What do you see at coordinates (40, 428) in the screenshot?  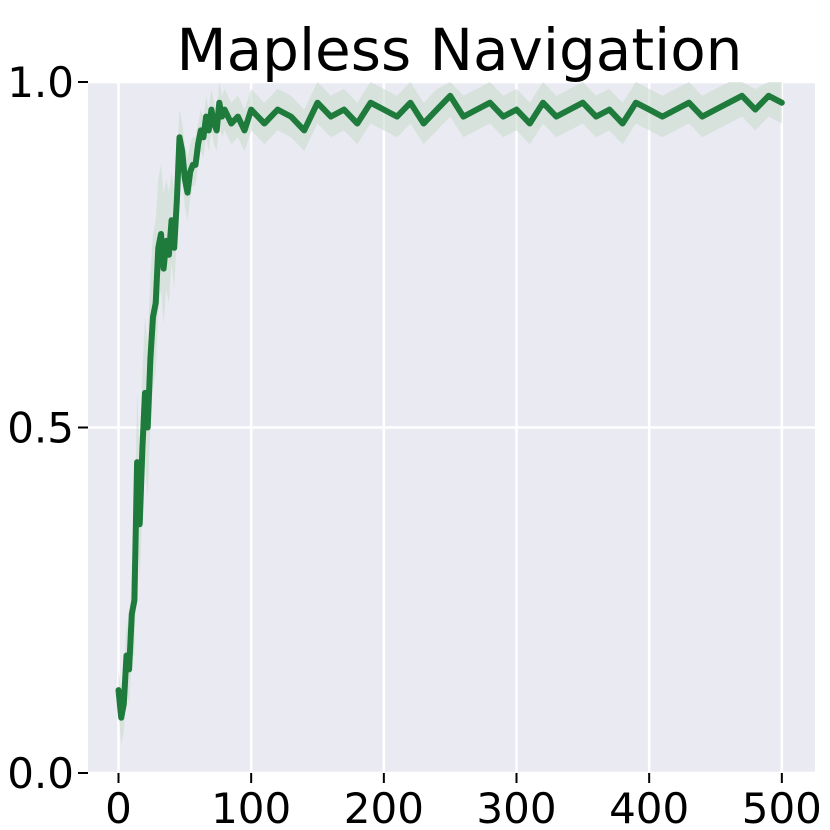 I see `y-tick-label: 0.5` at bounding box center [40, 428].